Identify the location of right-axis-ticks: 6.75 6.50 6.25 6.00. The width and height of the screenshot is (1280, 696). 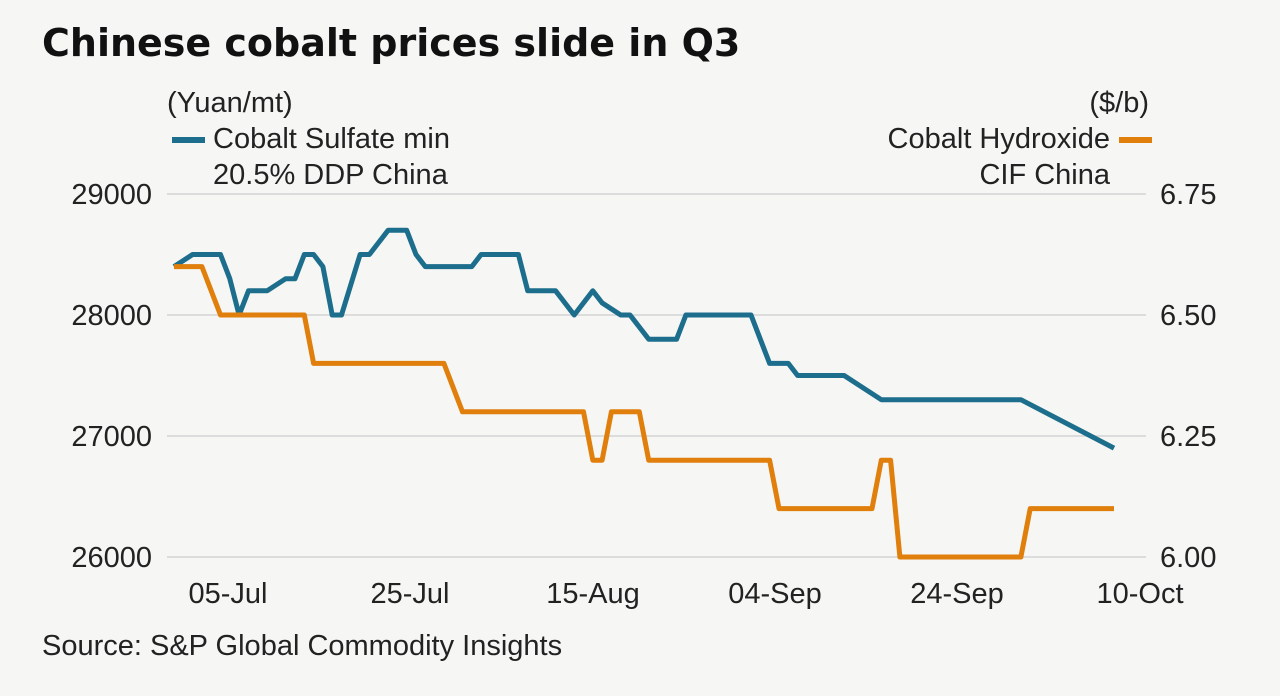
(1188, 376).